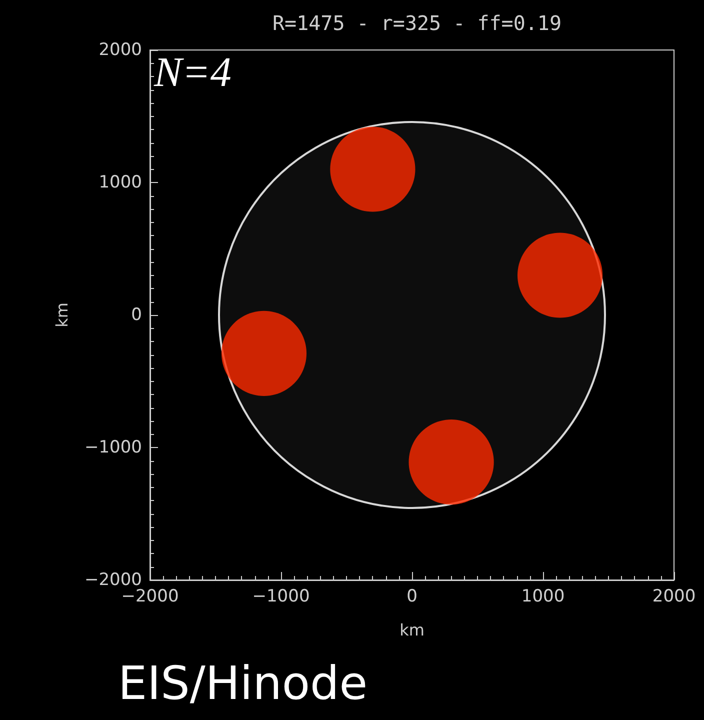  What do you see at coordinates (281, 596) in the screenshot?
I see `x-tick-label: −1000` at bounding box center [281, 596].